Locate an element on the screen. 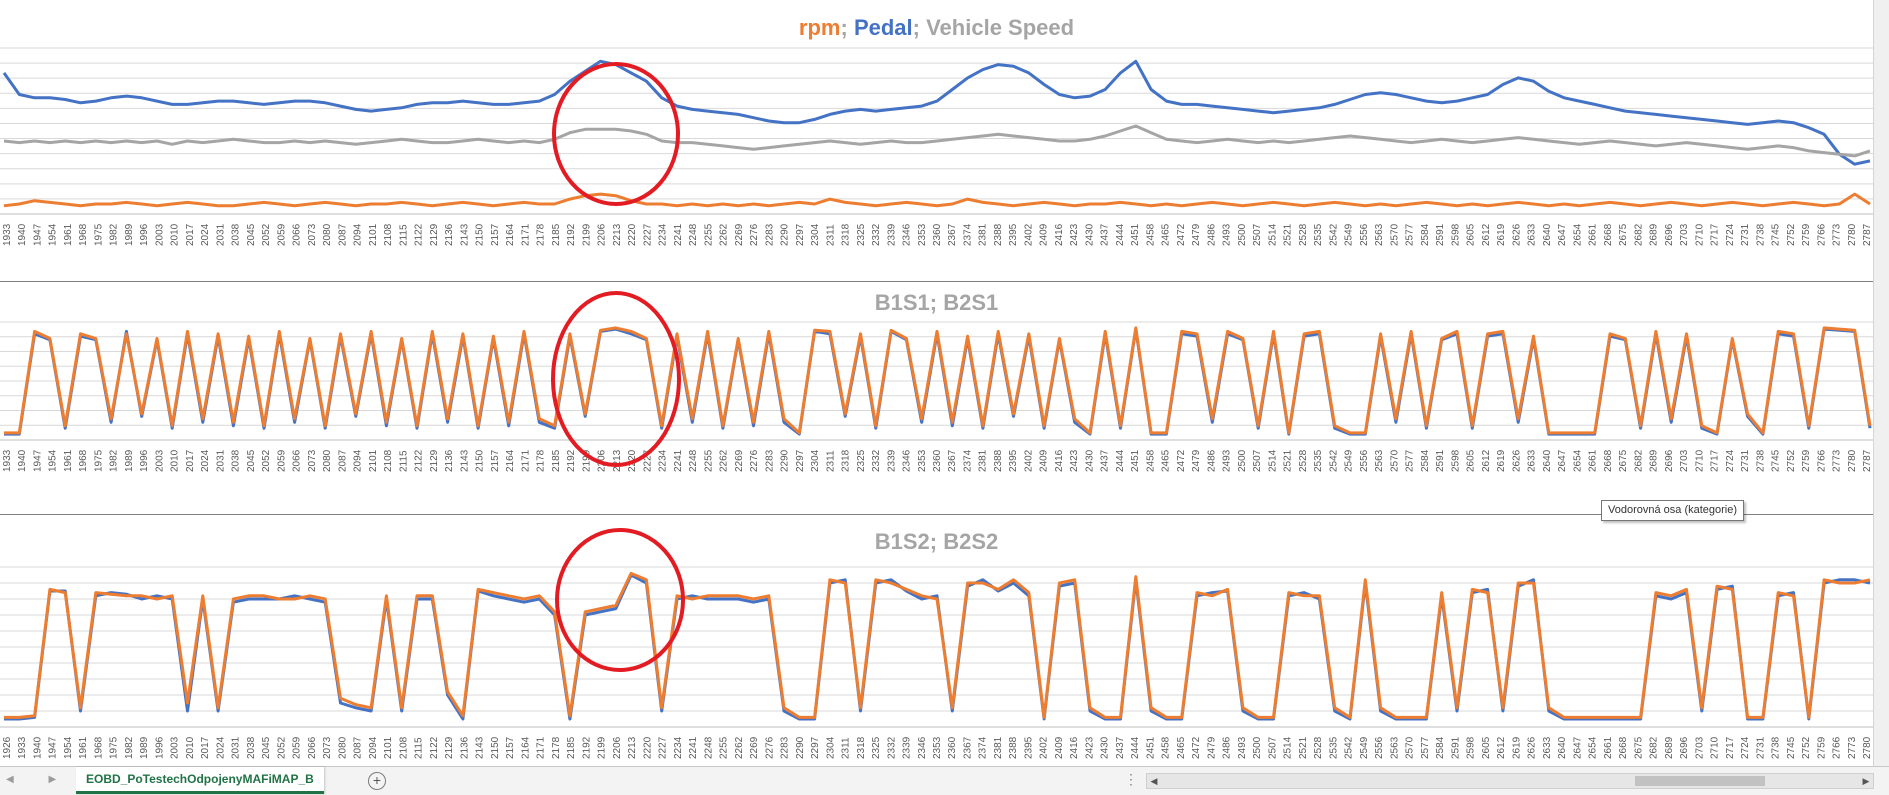  x-tick-label: 2073 is located at coordinates (312, 460).